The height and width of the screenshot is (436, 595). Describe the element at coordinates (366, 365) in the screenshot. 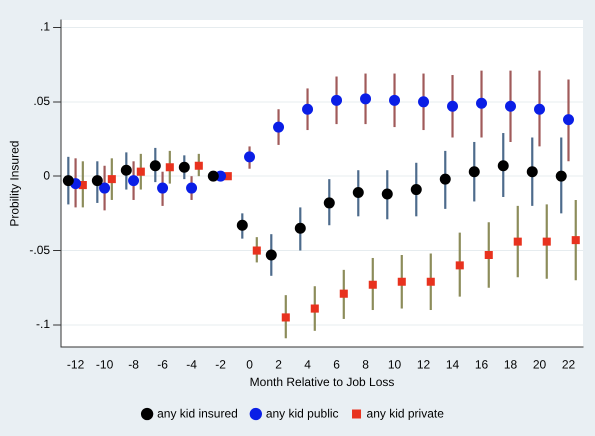

I see `x-tick-label: 8` at that location.